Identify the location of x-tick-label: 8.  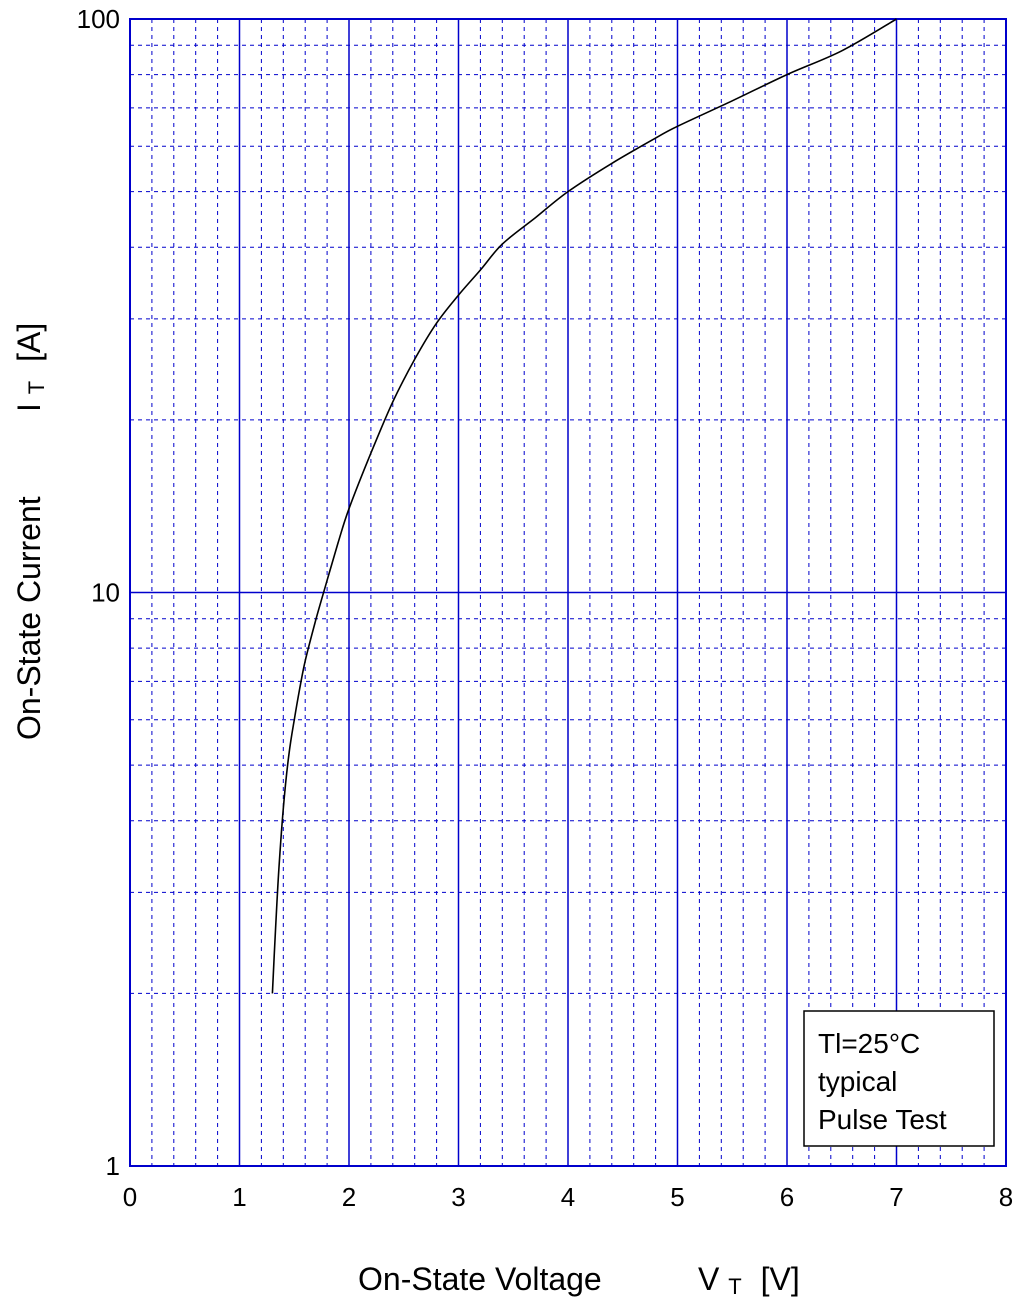
(1006, 1197).